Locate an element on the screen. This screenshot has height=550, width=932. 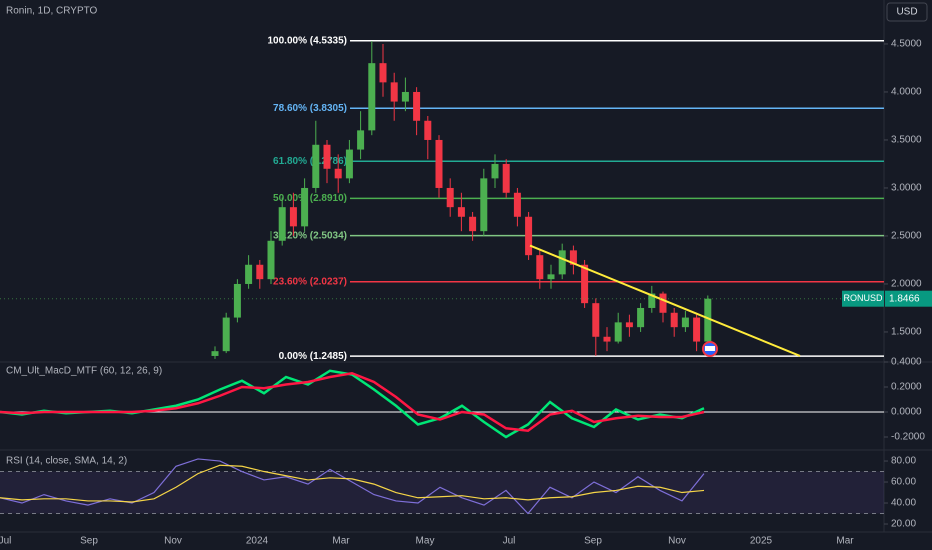
y-tick-label: 4.0000 is located at coordinates (906, 92).